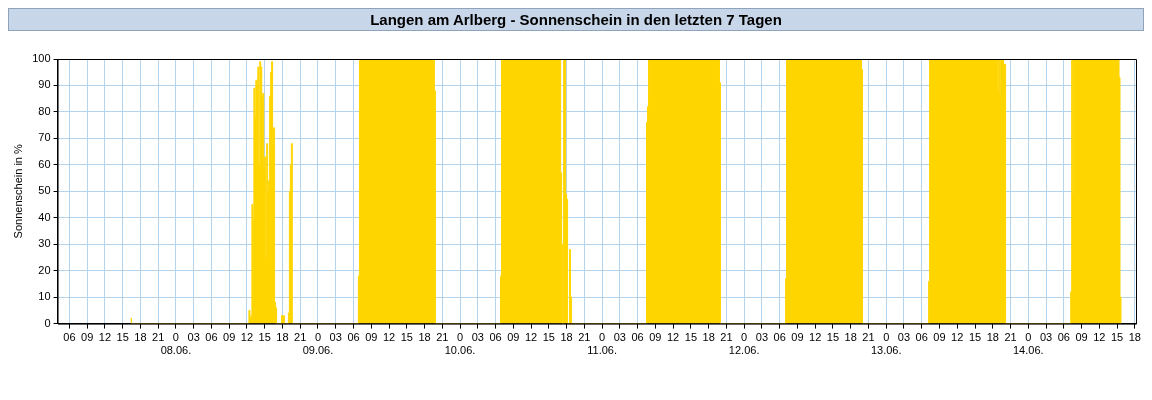 This screenshot has height=400, width=1152. I want to click on y-tick-label: 60, so click(44, 163).